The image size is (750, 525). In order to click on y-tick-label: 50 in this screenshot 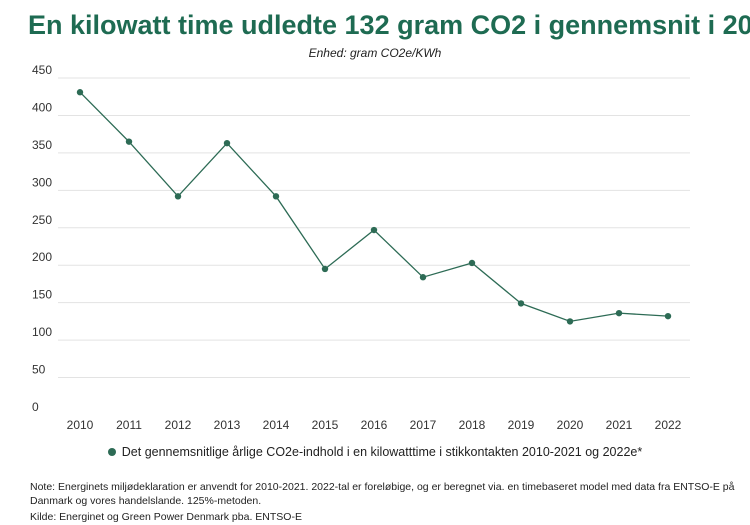, I will do `click(39, 370)`.